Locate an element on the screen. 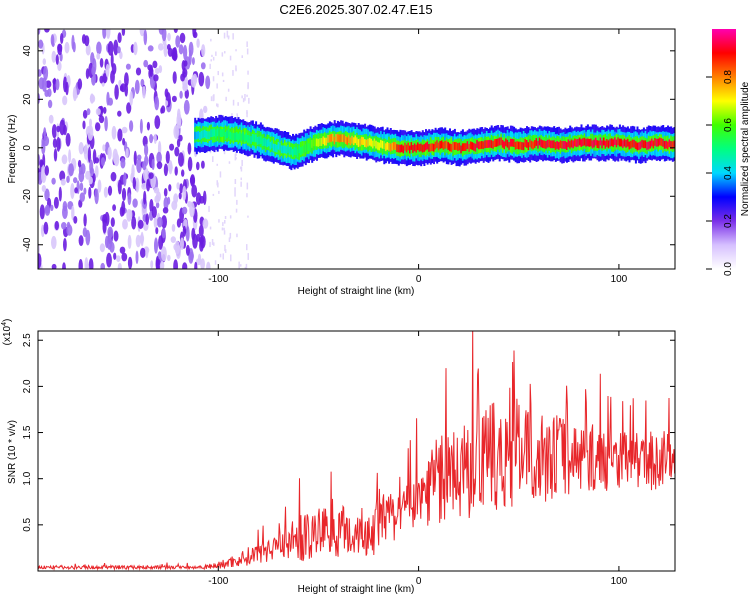 This screenshot has width=750, height=600. y-tick-label: -20 is located at coordinates (27, 196).